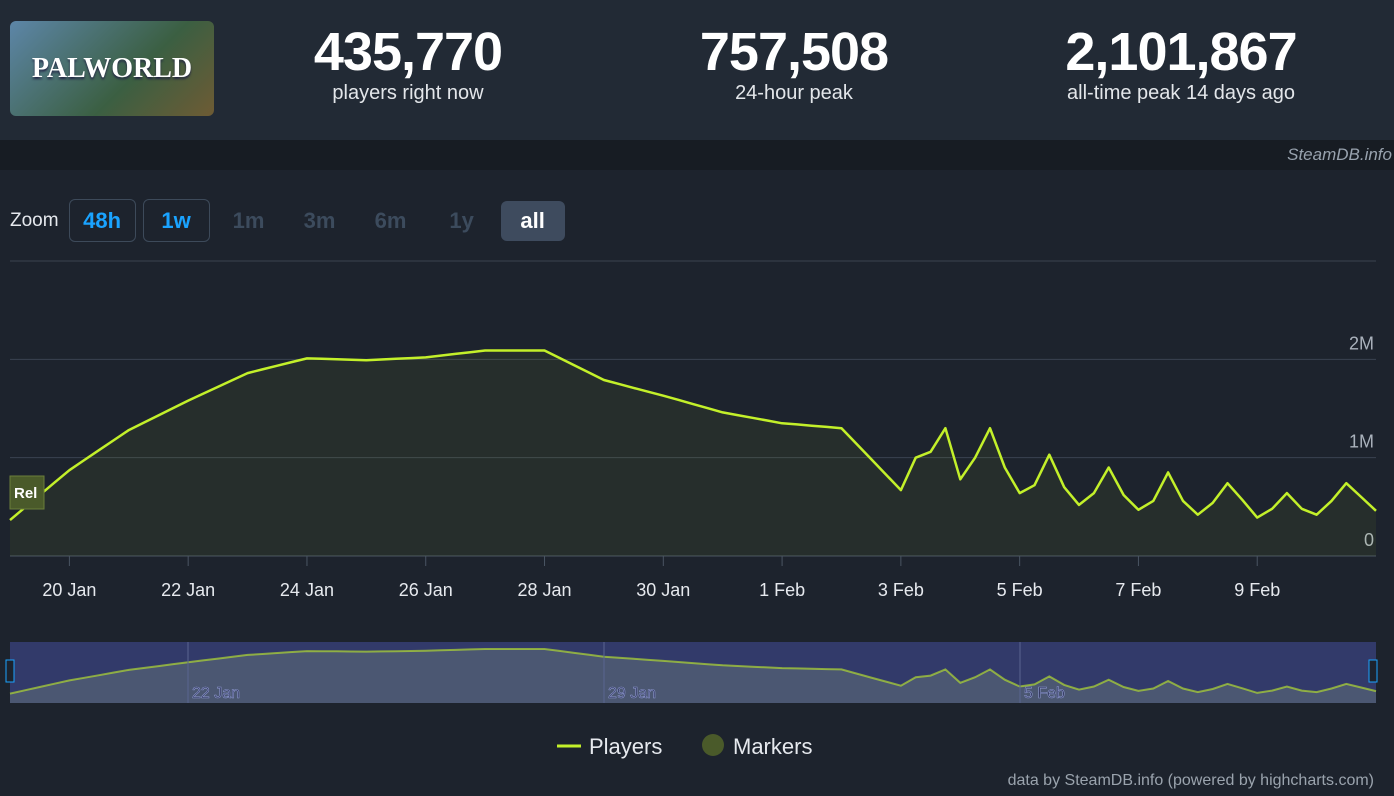 The height and width of the screenshot is (796, 1394). What do you see at coordinates (1181, 93) in the screenshot?
I see `stat-label: all-time peak 14 days ago` at bounding box center [1181, 93].